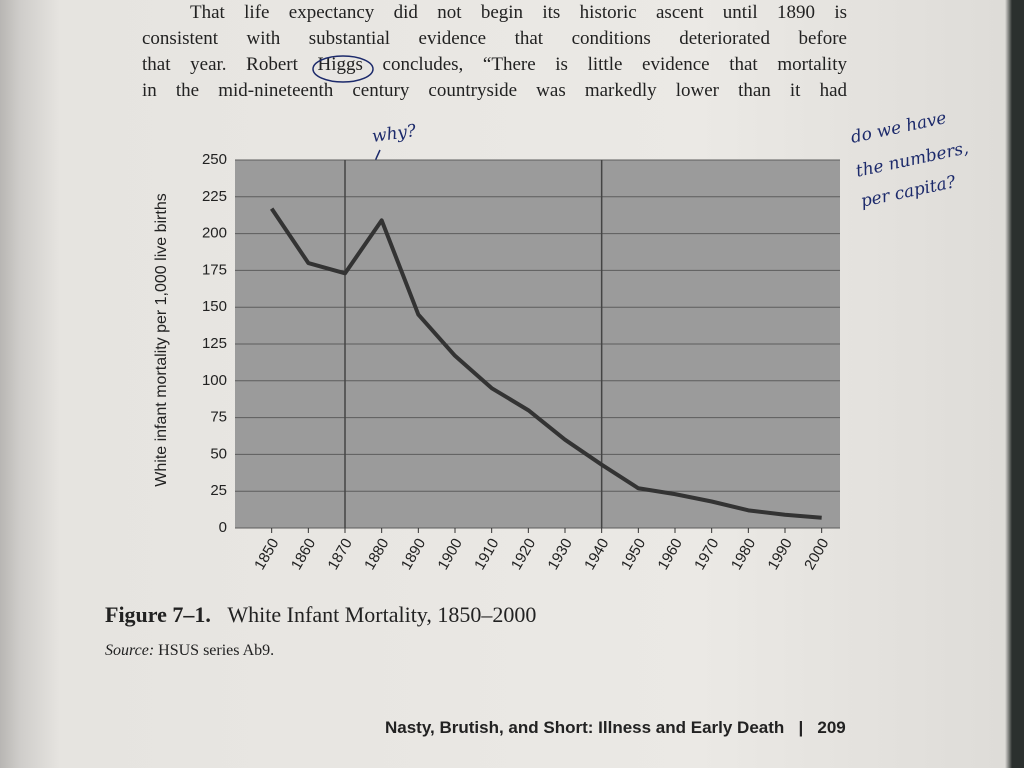 The width and height of the screenshot is (1024, 768). Describe the element at coordinates (216, 650) in the screenshot. I see `source-text: HSUS series Ab9.` at that location.